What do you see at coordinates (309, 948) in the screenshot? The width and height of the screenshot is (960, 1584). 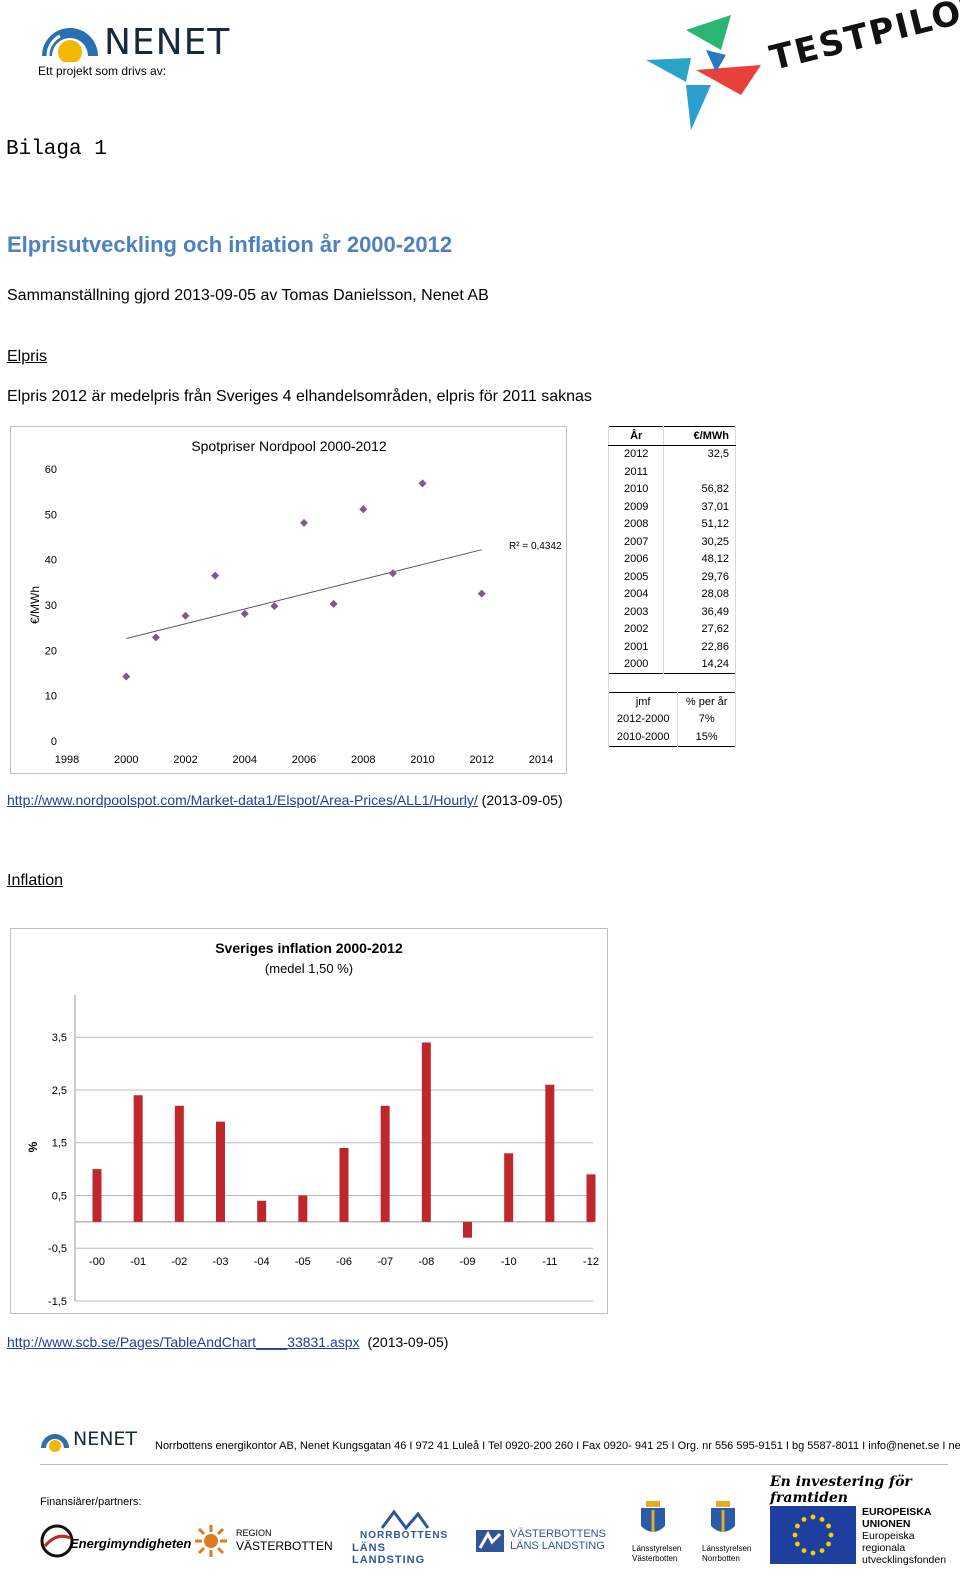 I see `chart-title: Sveriges inflation 2000-2012` at bounding box center [309, 948].